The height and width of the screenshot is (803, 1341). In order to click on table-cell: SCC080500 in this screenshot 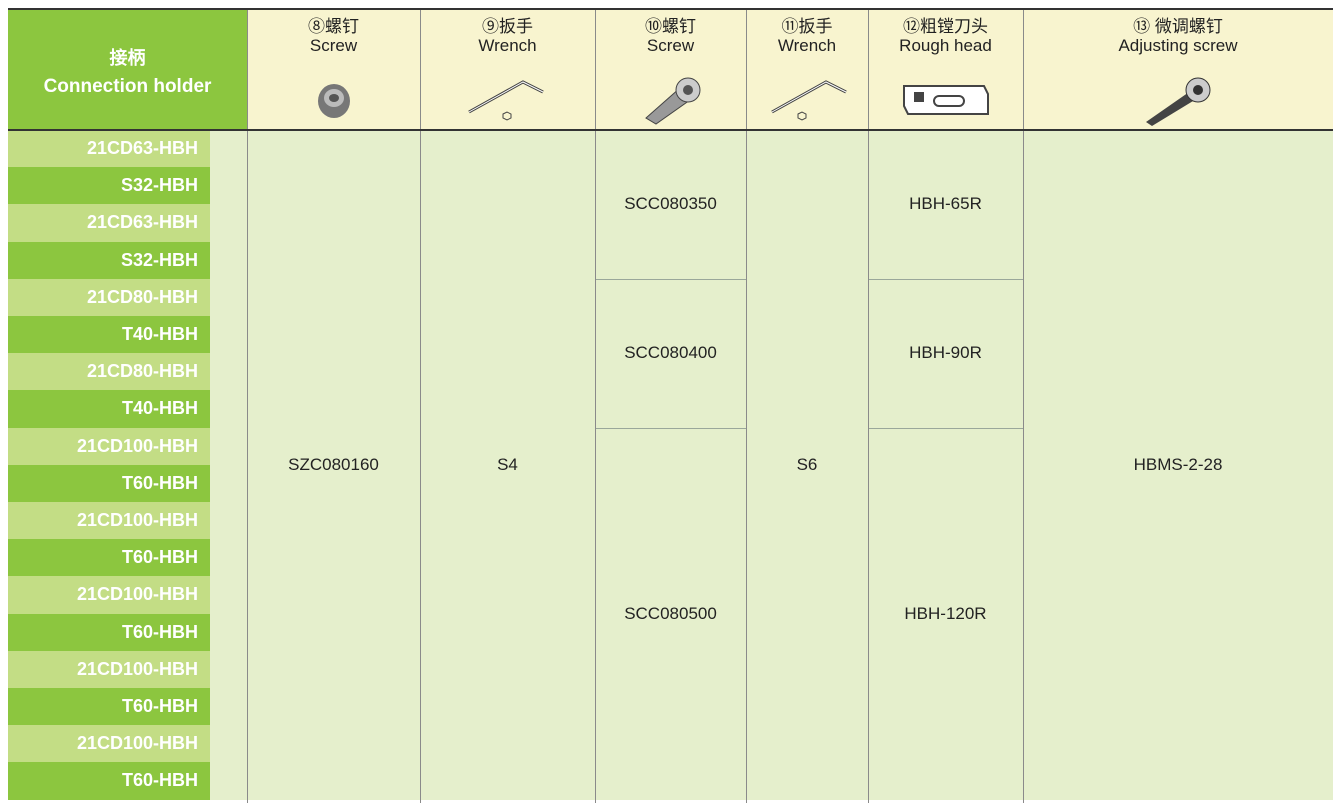, I will do `click(670, 613)`.